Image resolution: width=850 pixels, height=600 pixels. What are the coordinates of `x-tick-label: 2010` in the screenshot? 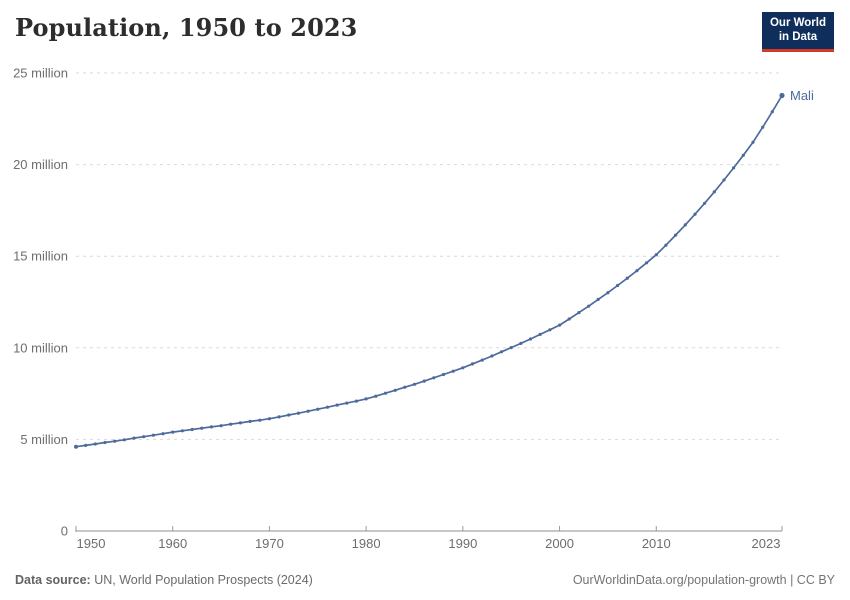 It's located at (656, 543).